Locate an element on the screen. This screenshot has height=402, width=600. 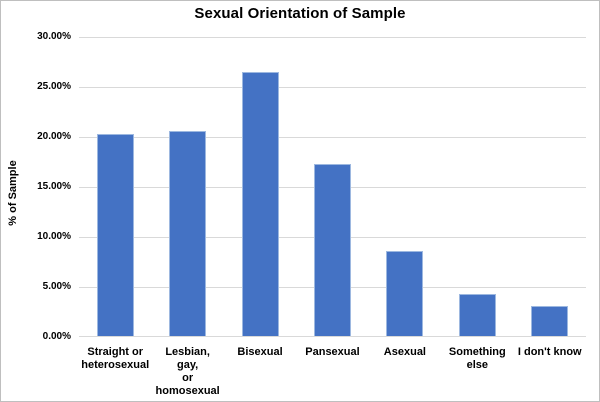
y-tick-label: 15.00% is located at coordinates (54, 186).